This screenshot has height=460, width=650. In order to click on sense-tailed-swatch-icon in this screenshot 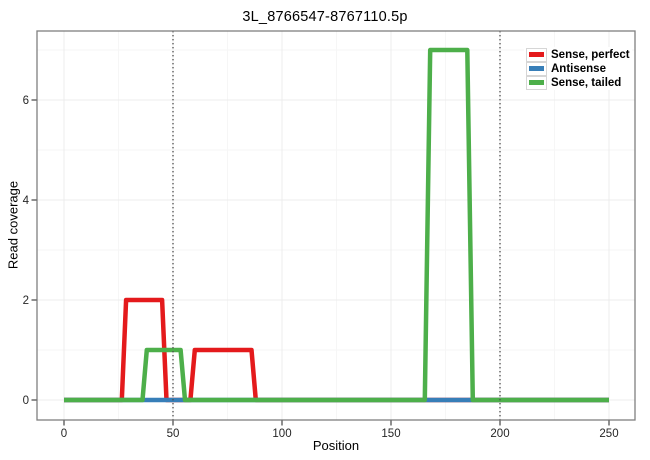, I will do `click(536, 82)`.